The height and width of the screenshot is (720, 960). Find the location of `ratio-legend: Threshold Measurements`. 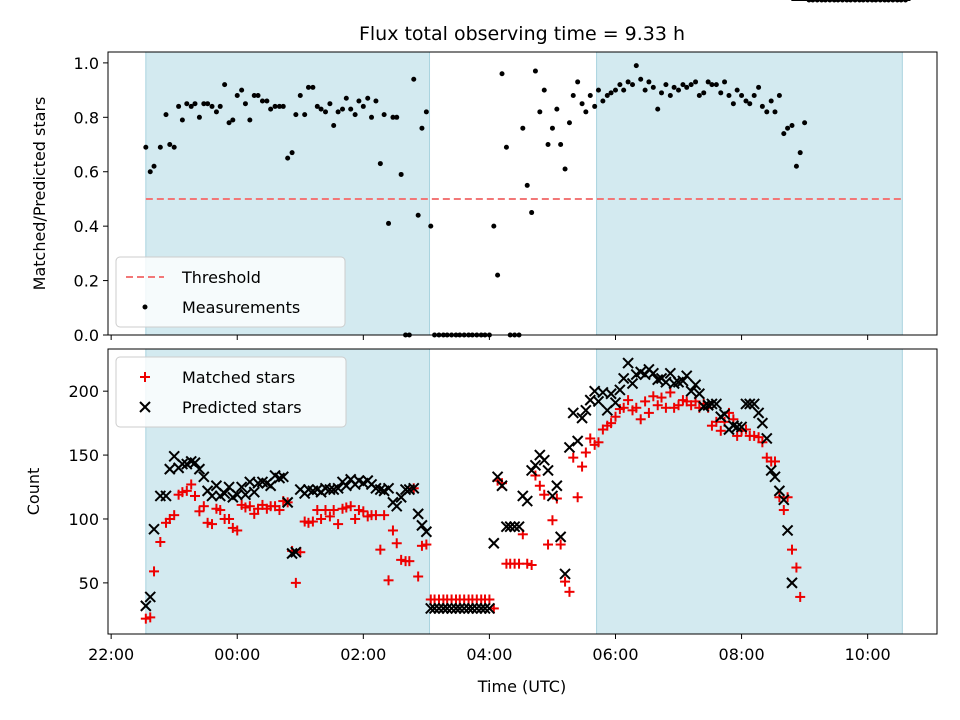

ratio-legend: Threshold Measurements is located at coordinates (230, 292).